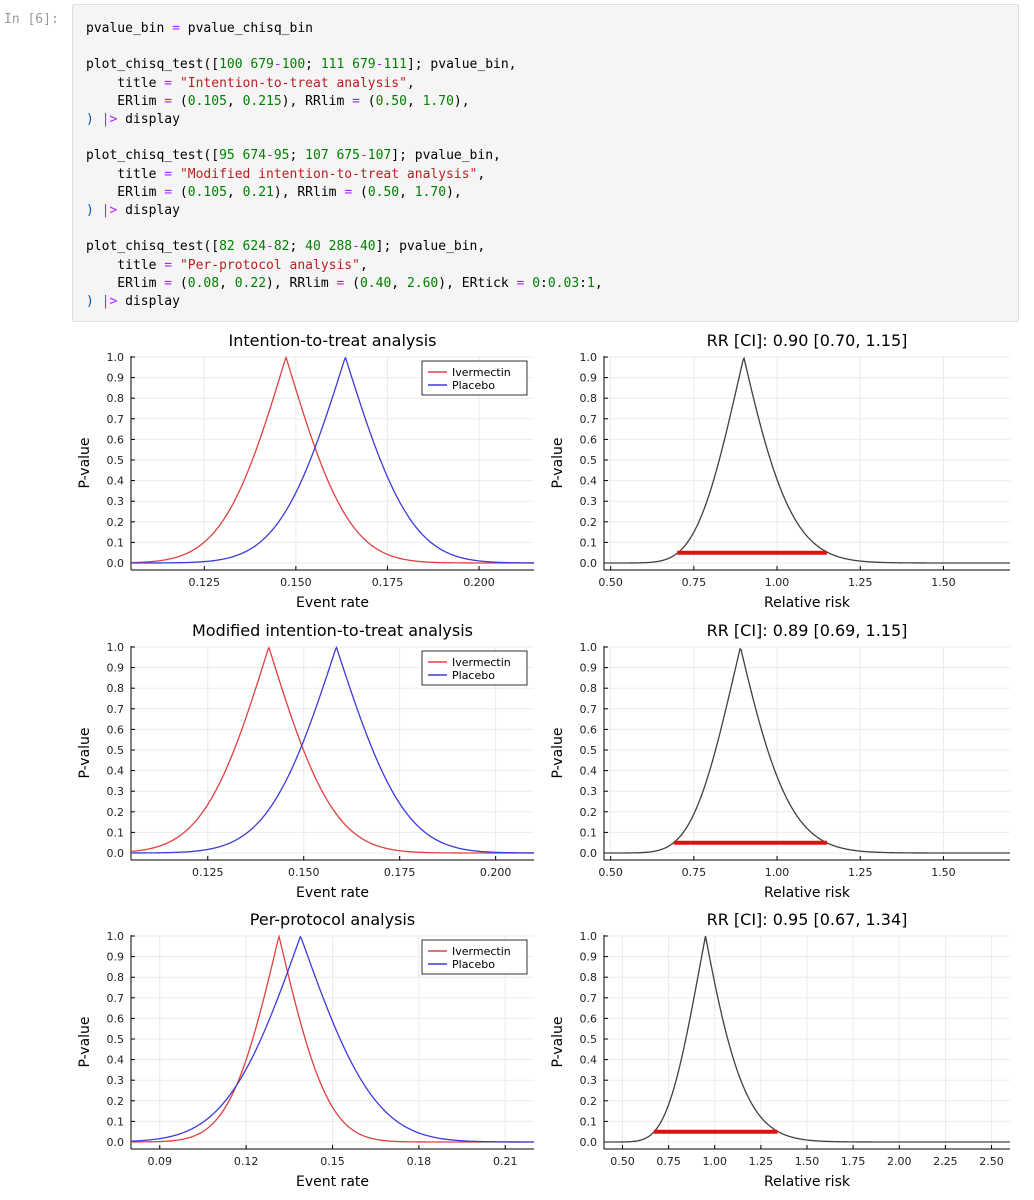 Image resolution: width=1034 pixels, height=1200 pixels. What do you see at coordinates (205, 582) in the screenshot?
I see `x-tick-label: 0.125` at bounding box center [205, 582].